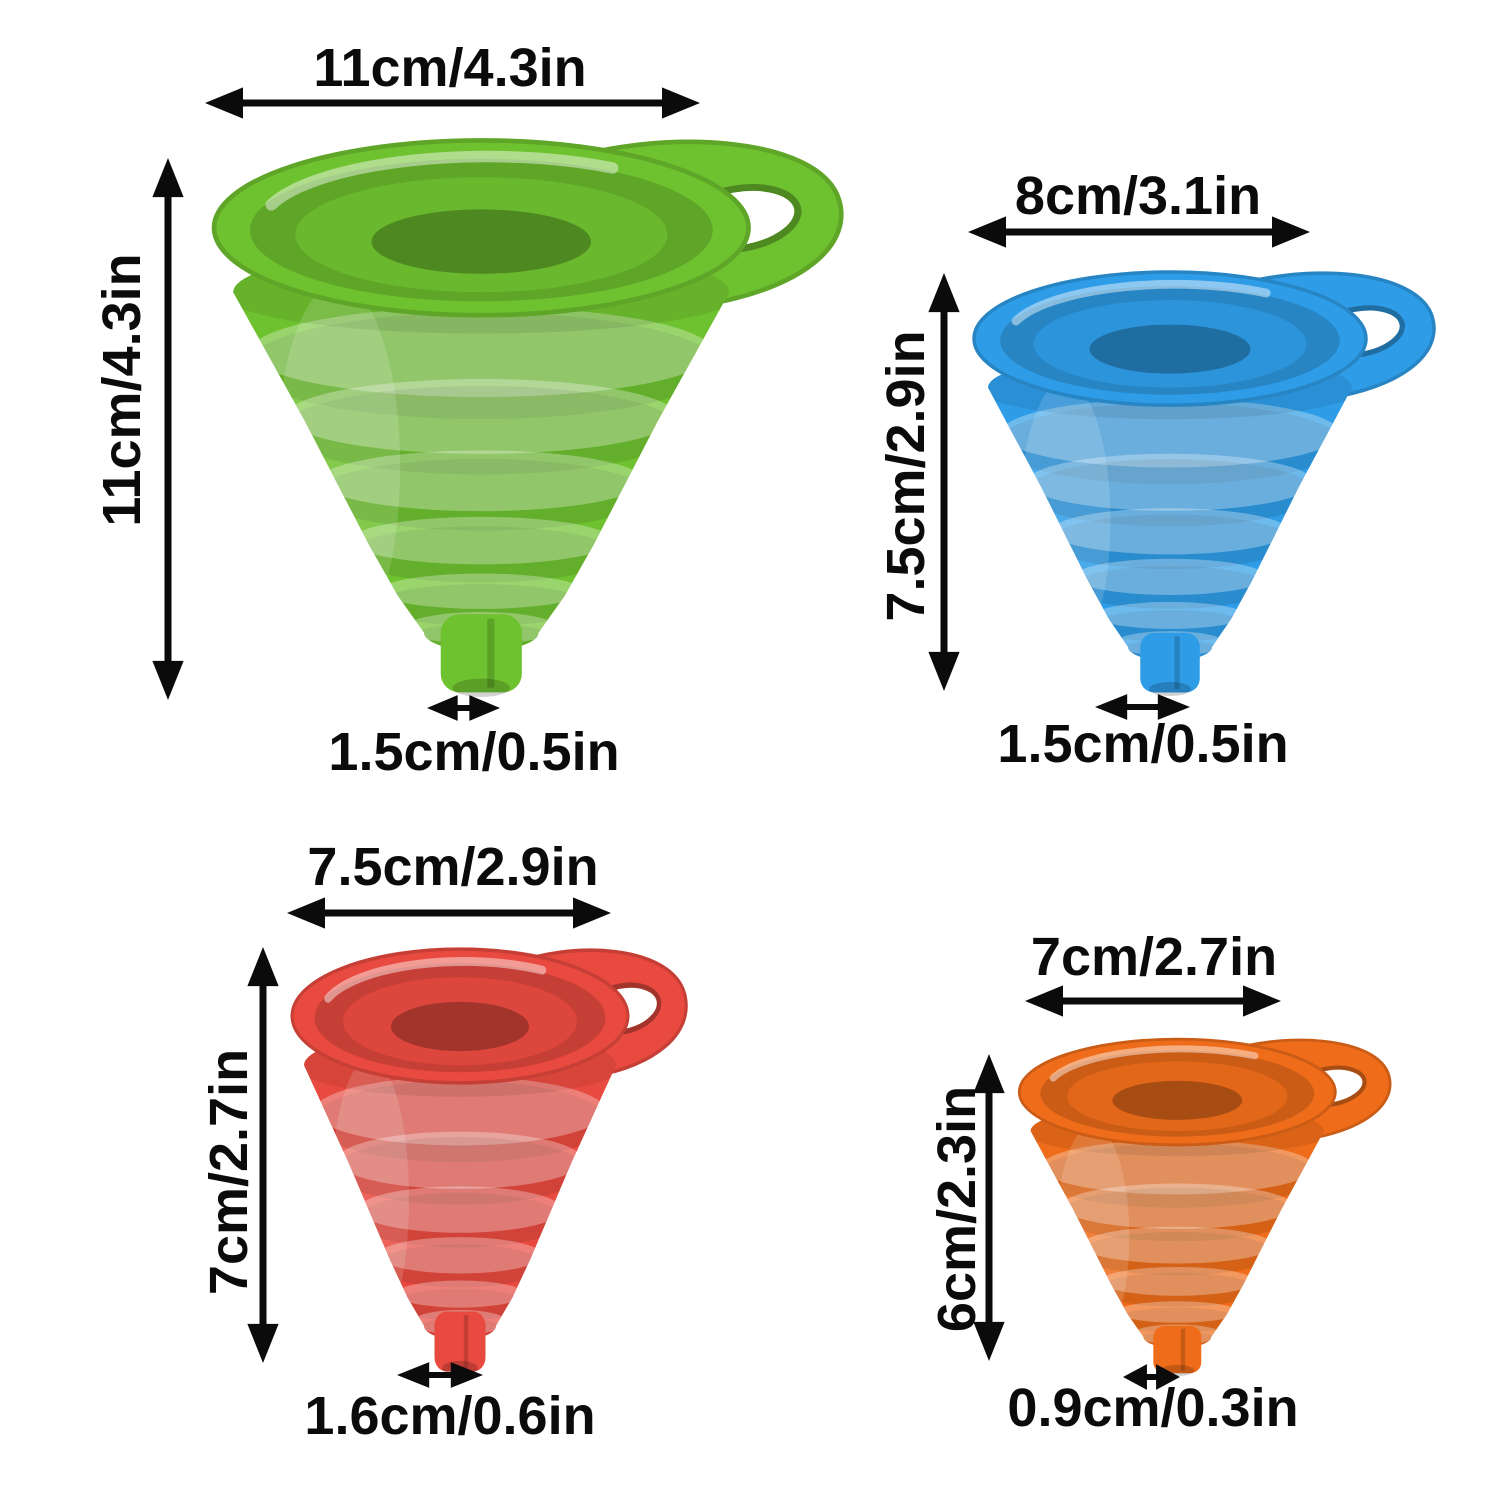 Image resolution: width=1500 pixels, height=1500 pixels. What do you see at coordinates (122, 390) in the screenshot?
I see `green-height-label: 11cm/4.3in` at bounding box center [122, 390].